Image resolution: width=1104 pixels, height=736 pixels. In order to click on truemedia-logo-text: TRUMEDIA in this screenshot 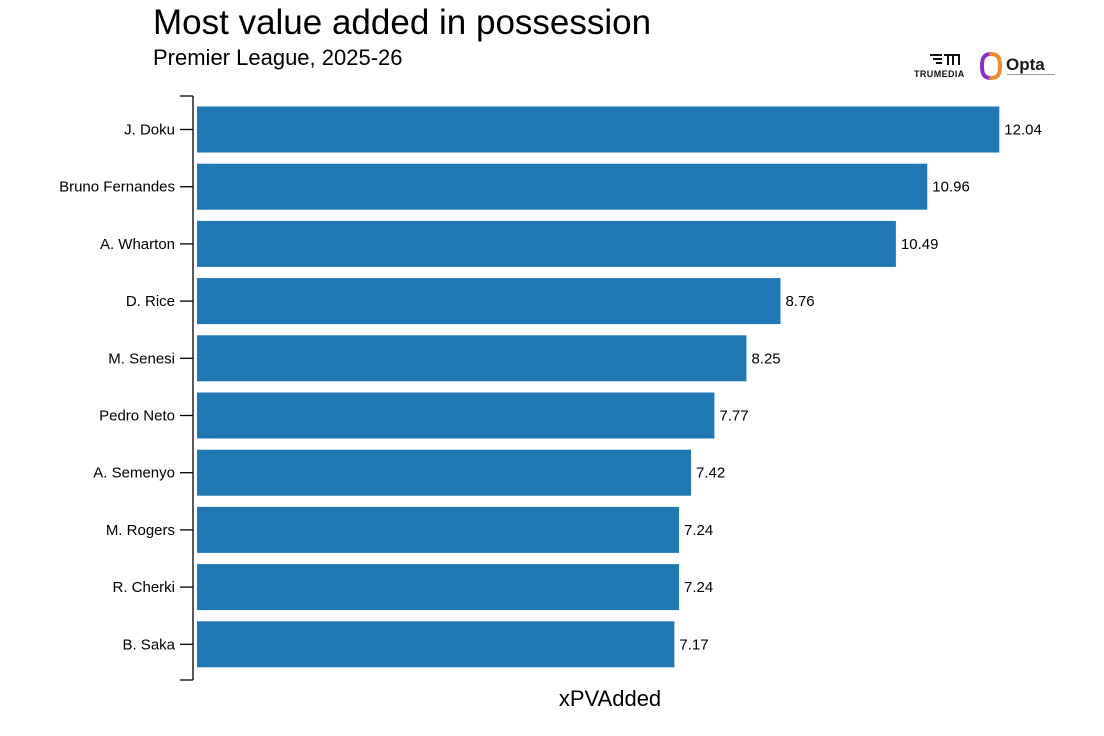, I will do `click(939, 74)`.